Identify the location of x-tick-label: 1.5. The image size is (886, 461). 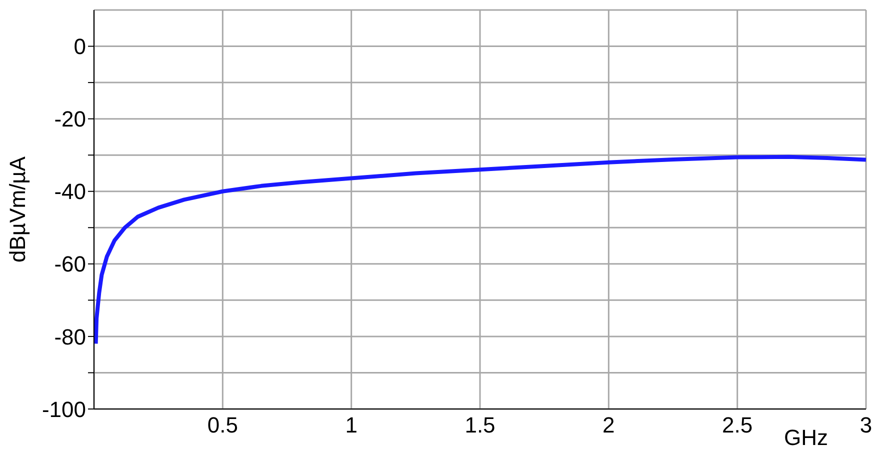
(480, 425).